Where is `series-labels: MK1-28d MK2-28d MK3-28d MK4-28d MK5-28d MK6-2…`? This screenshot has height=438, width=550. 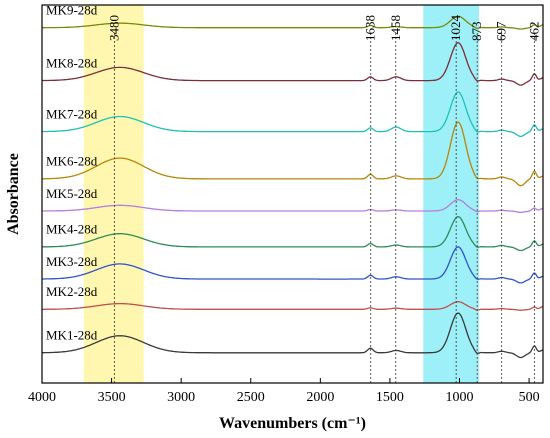
series-labels: MK1-28d MK2-28d MK3-28d MK4-28d MK5-28d MK6-2… is located at coordinates (72, 172).